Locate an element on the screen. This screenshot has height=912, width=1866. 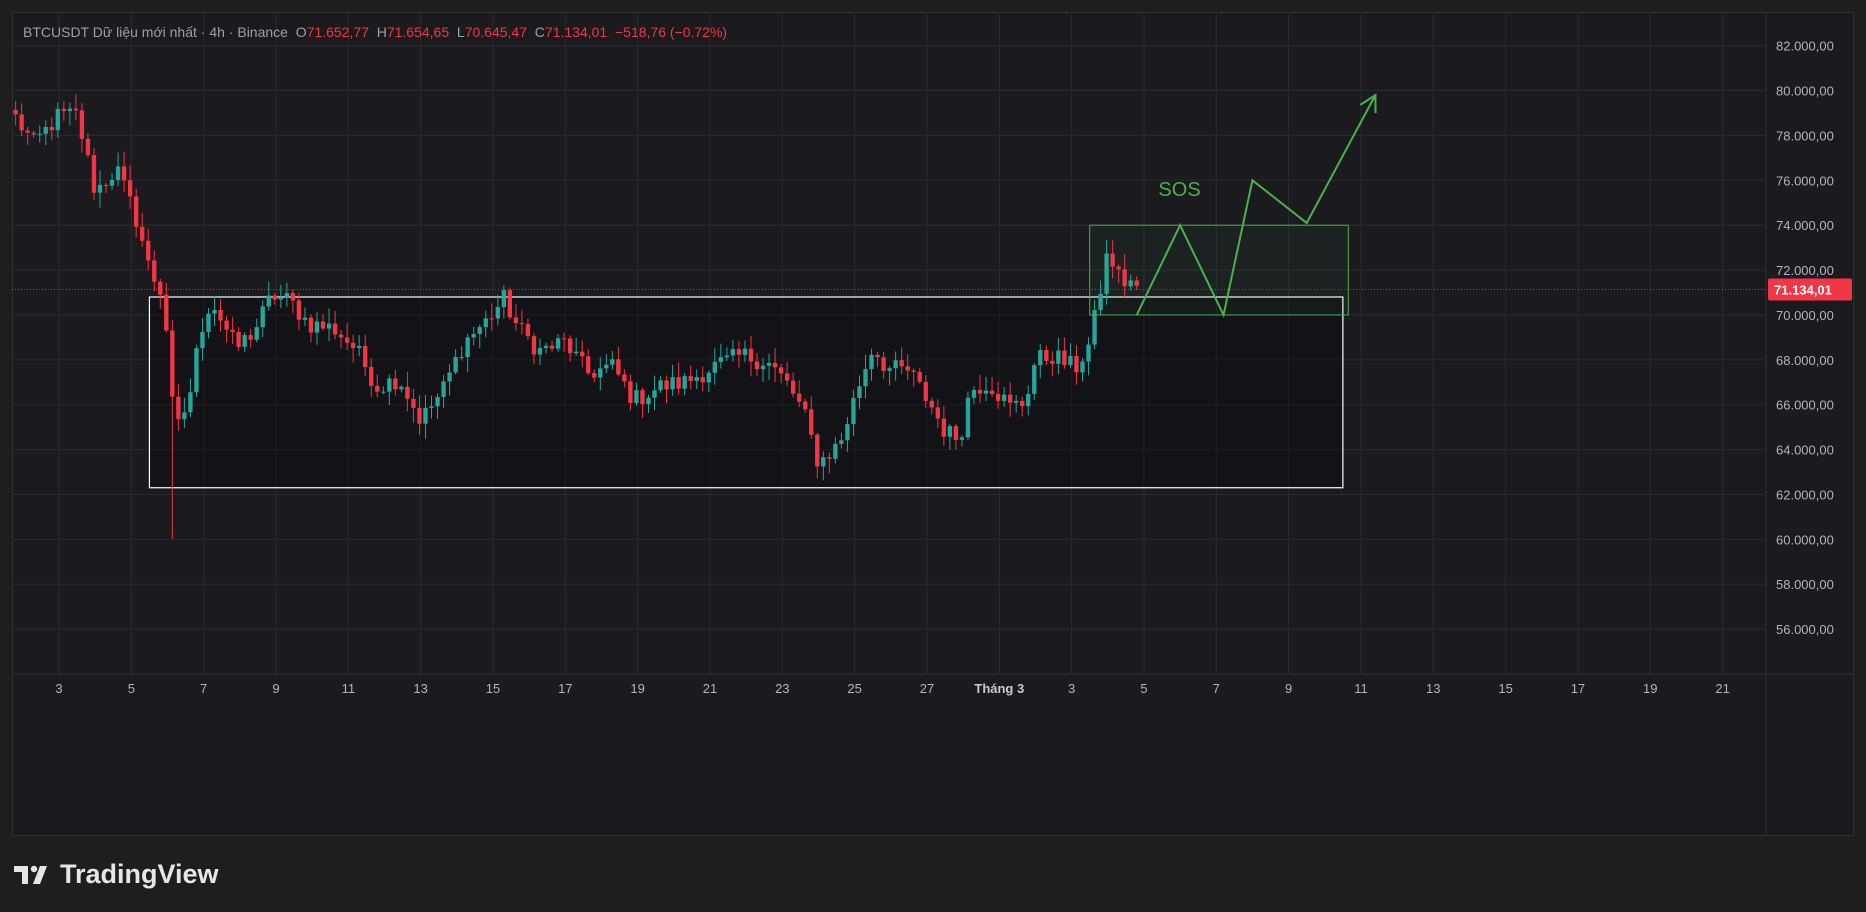
last-price-tag: 71.134,01 is located at coordinates (1810, 289).